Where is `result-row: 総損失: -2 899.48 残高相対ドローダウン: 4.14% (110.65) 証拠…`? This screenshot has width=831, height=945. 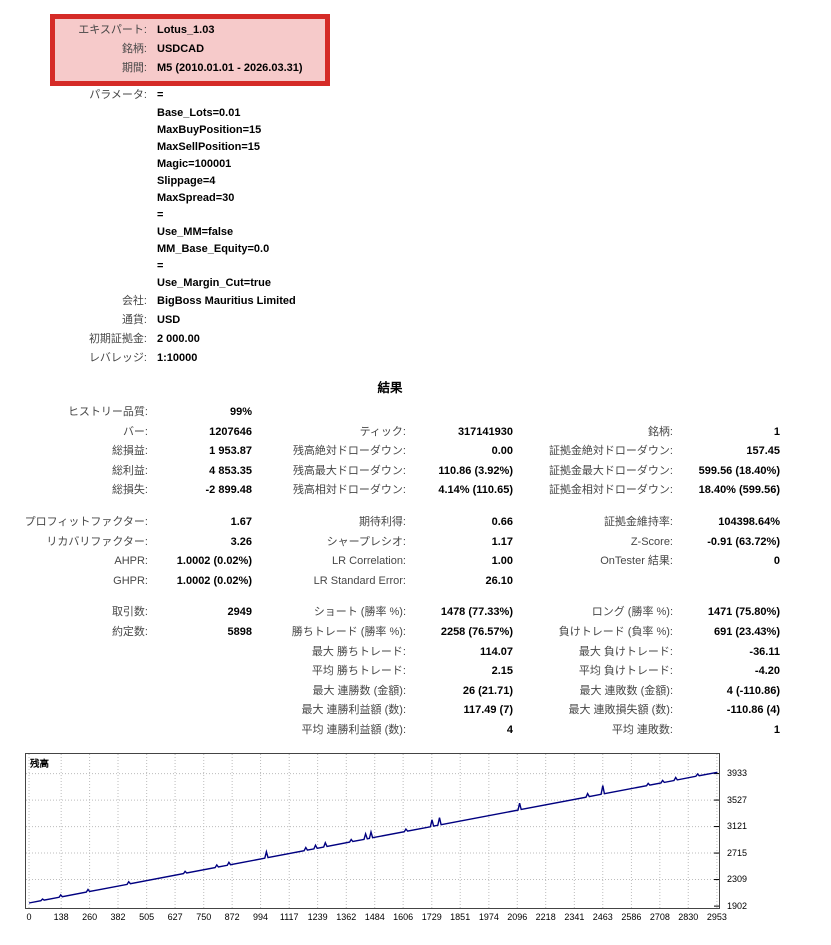 result-row: 総損失: -2 899.48 残高相対ドローダウン: 4.14% (110.65) 証拠… is located at coordinates (415, 491).